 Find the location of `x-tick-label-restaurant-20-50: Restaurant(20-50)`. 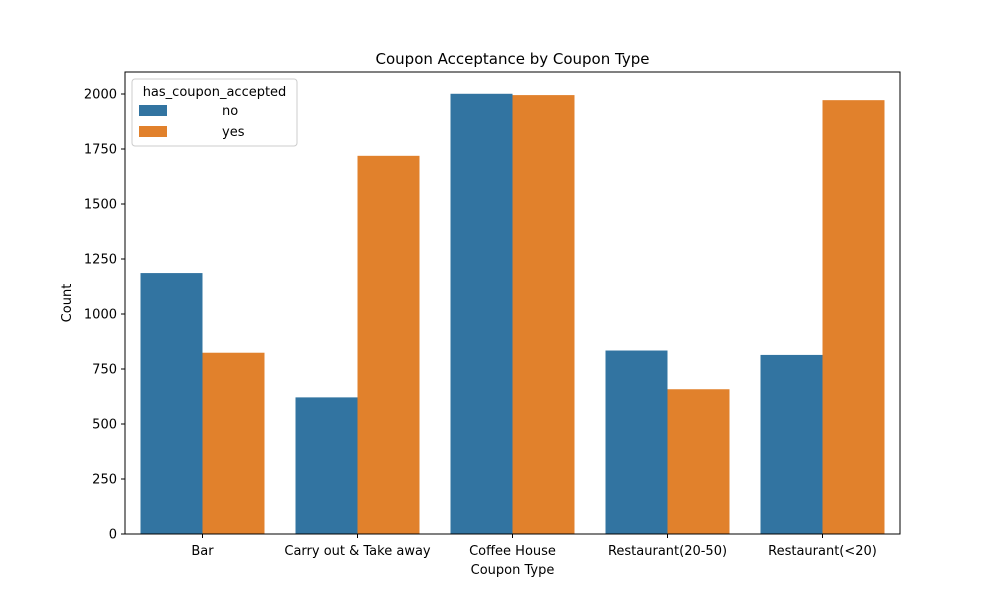

x-tick-label-restaurant-20-50: Restaurant(20-50) is located at coordinates (667, 551).